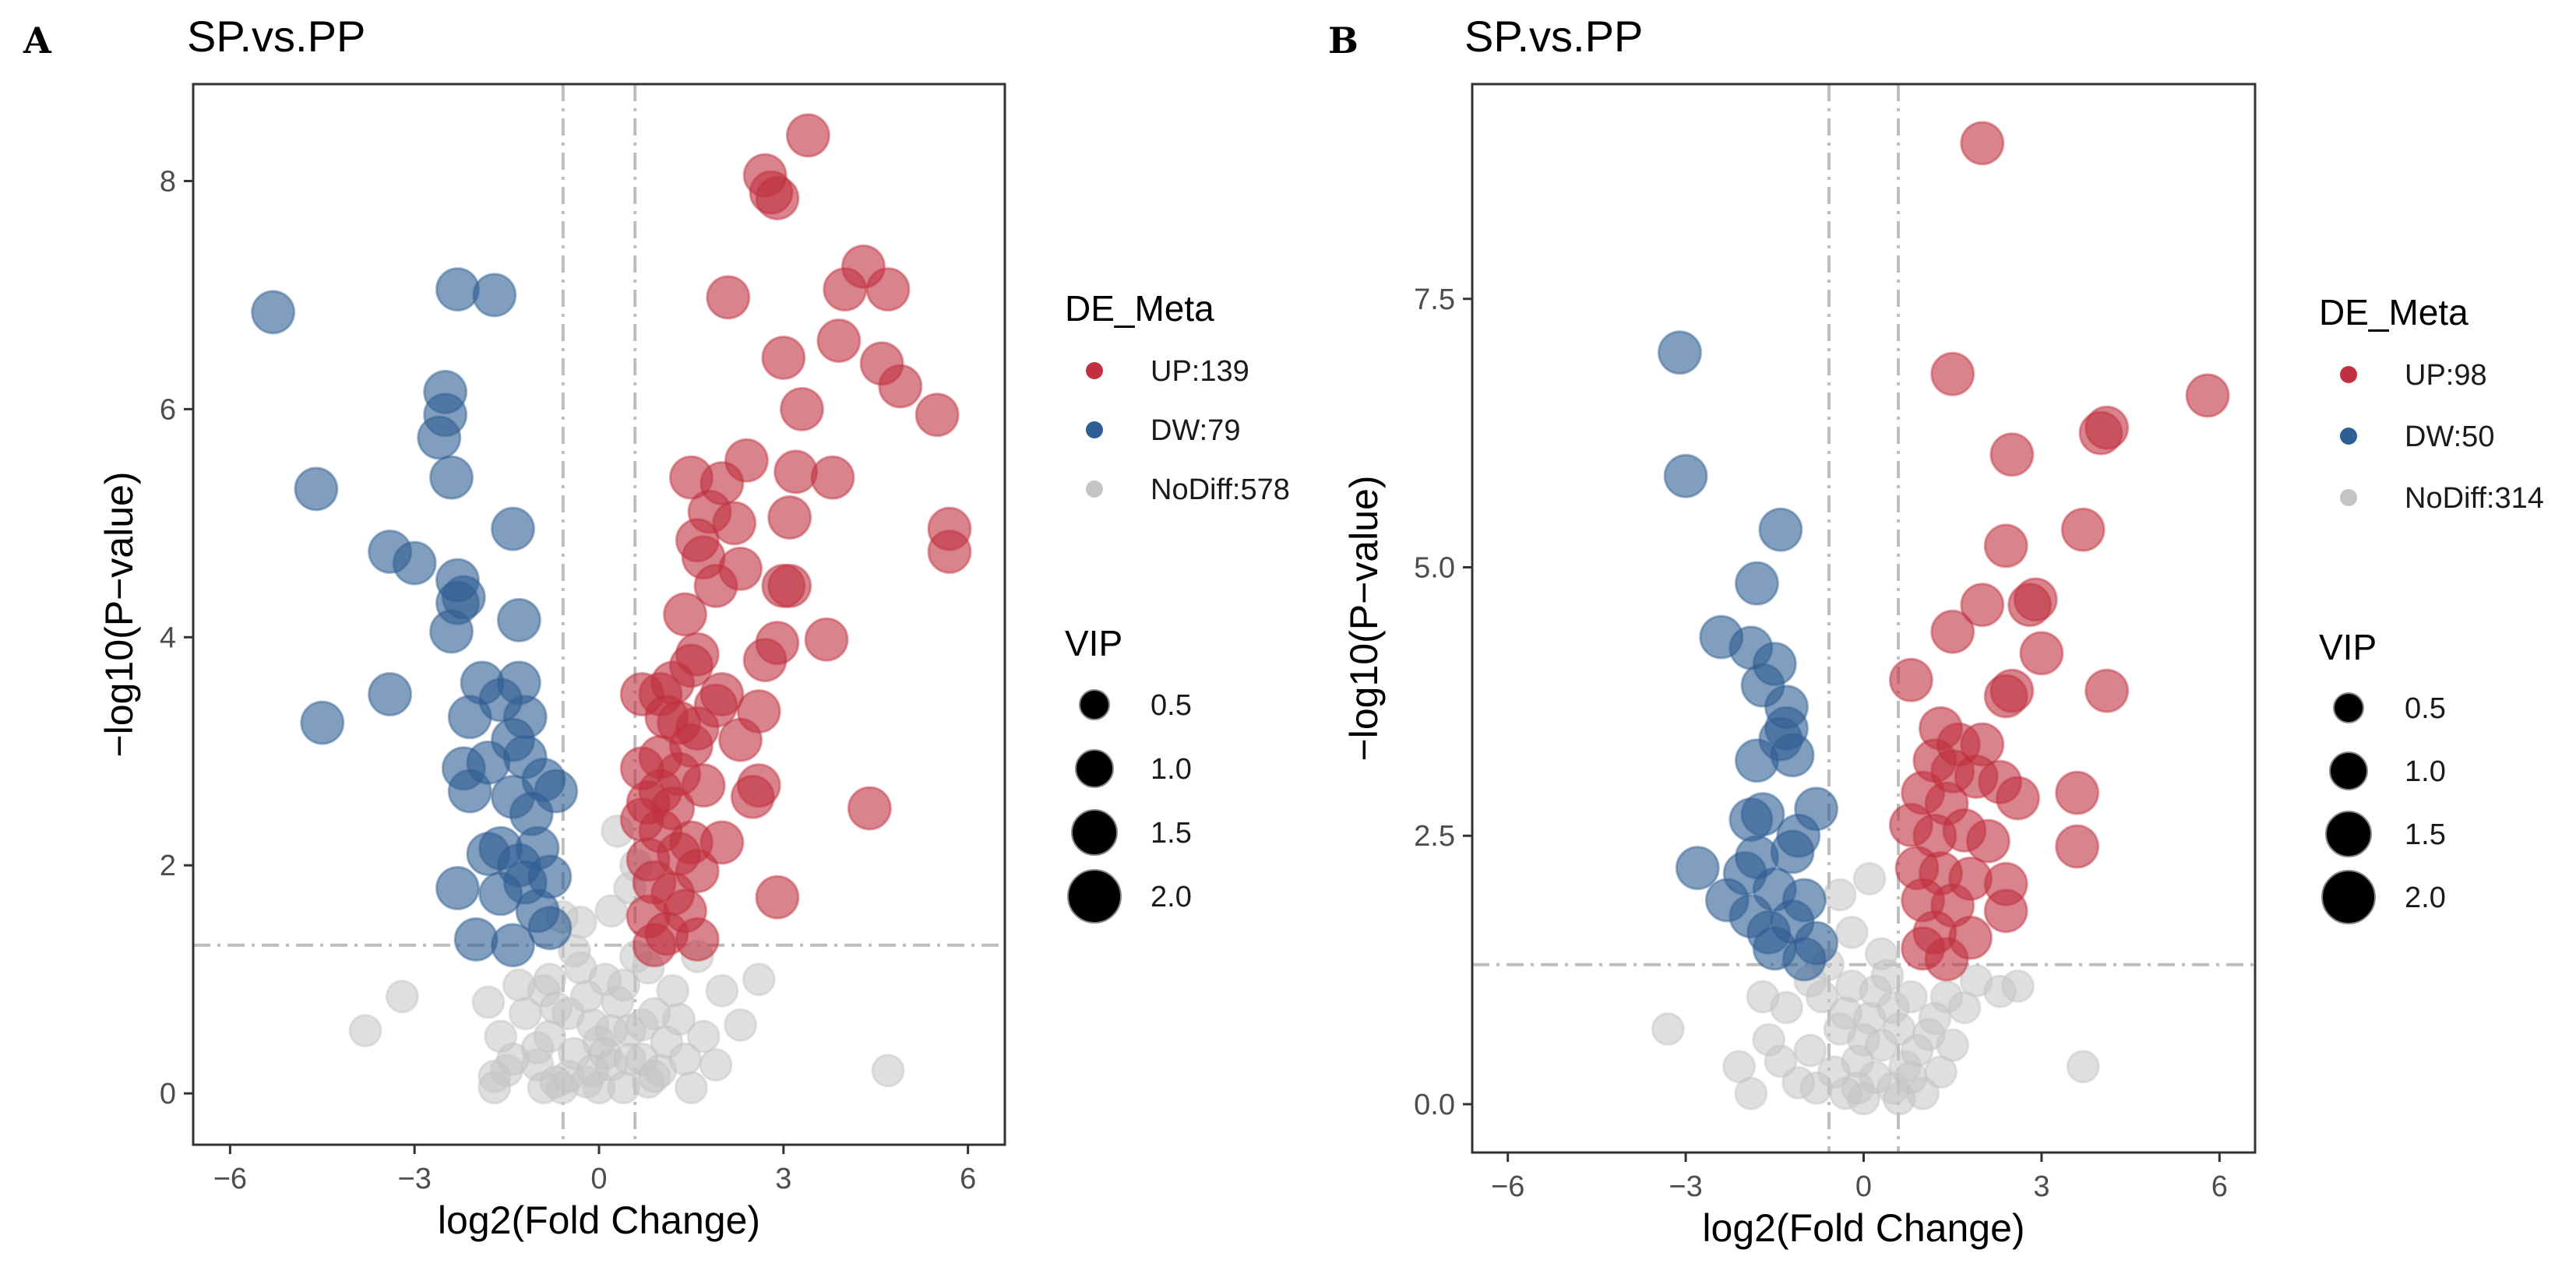 The image size is (2576, 1267). Describe the element at coordinates (168, 1094) in the screenshot. I see `y-tick-label: 0` at that location.